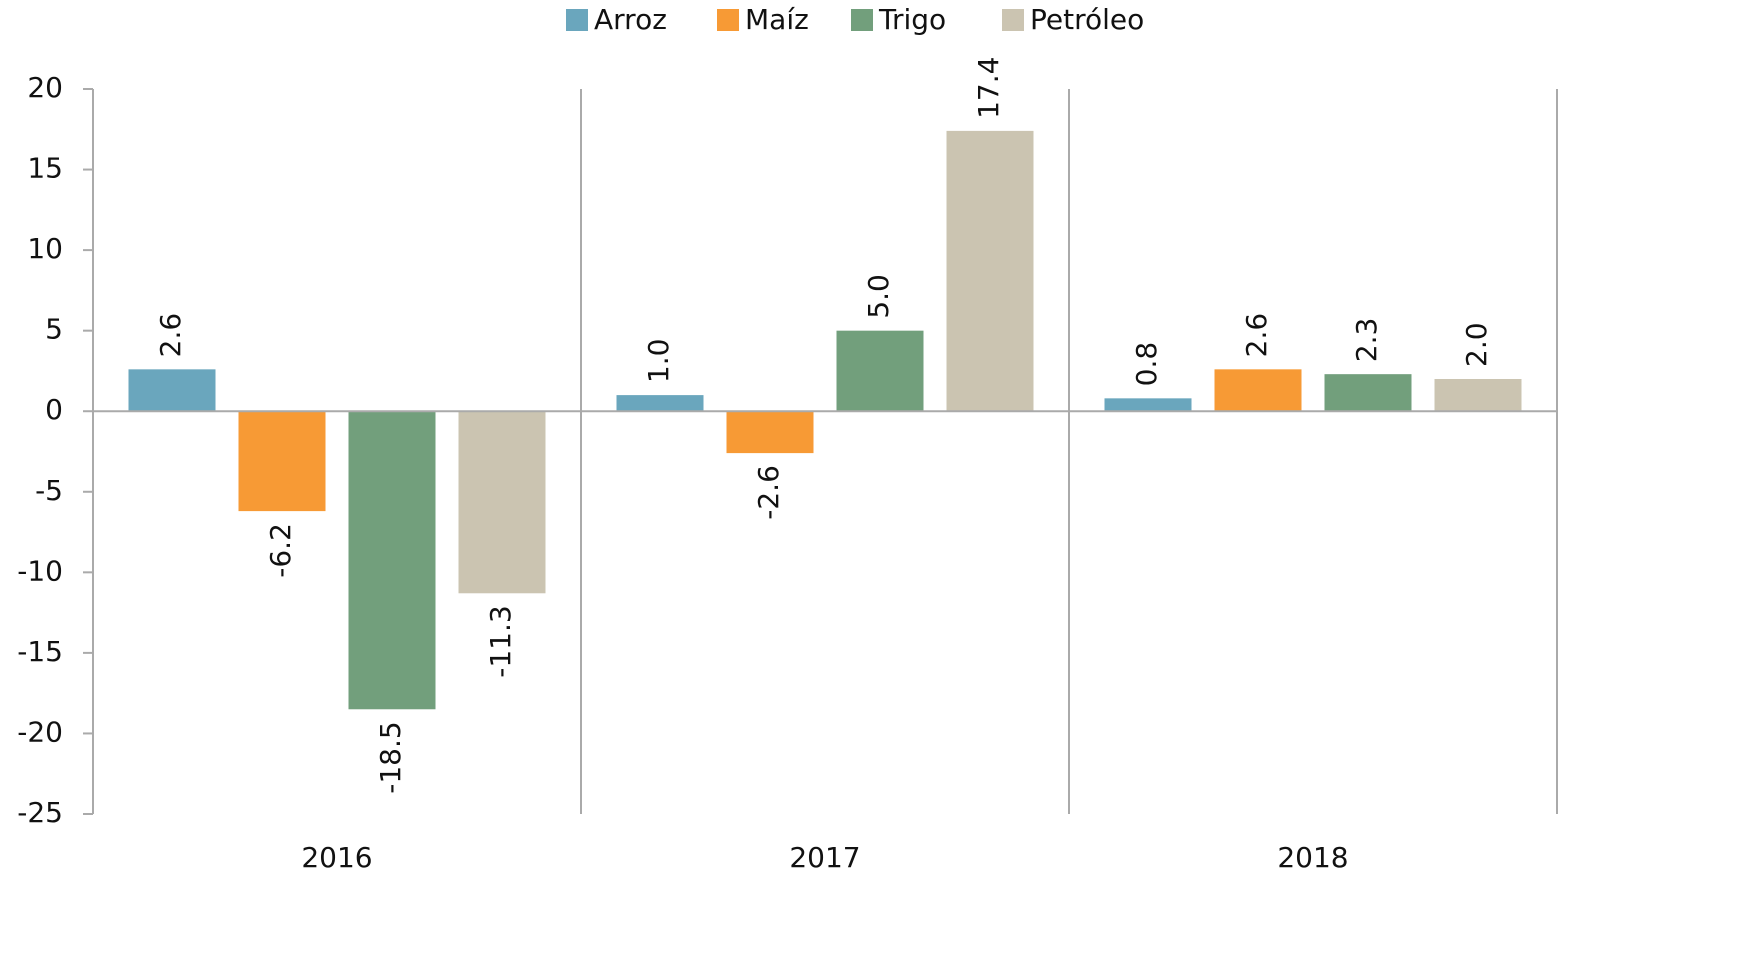 The image size is (1747, 976). I want to click on value-label: 17.4, so click(988, 88).